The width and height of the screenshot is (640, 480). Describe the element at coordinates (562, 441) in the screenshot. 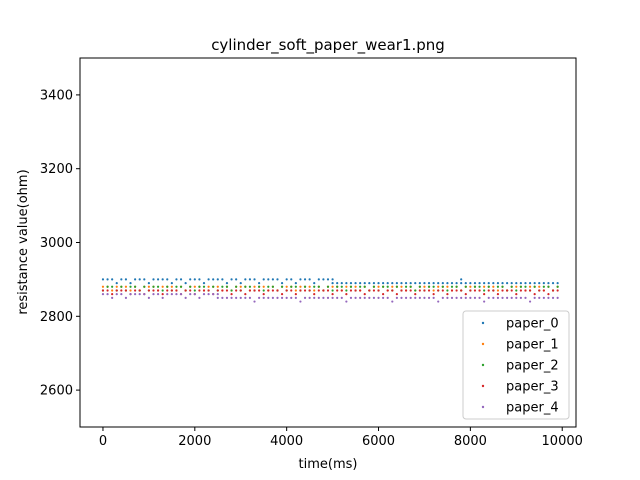

I see `x-tick-label: 10000` at that location.